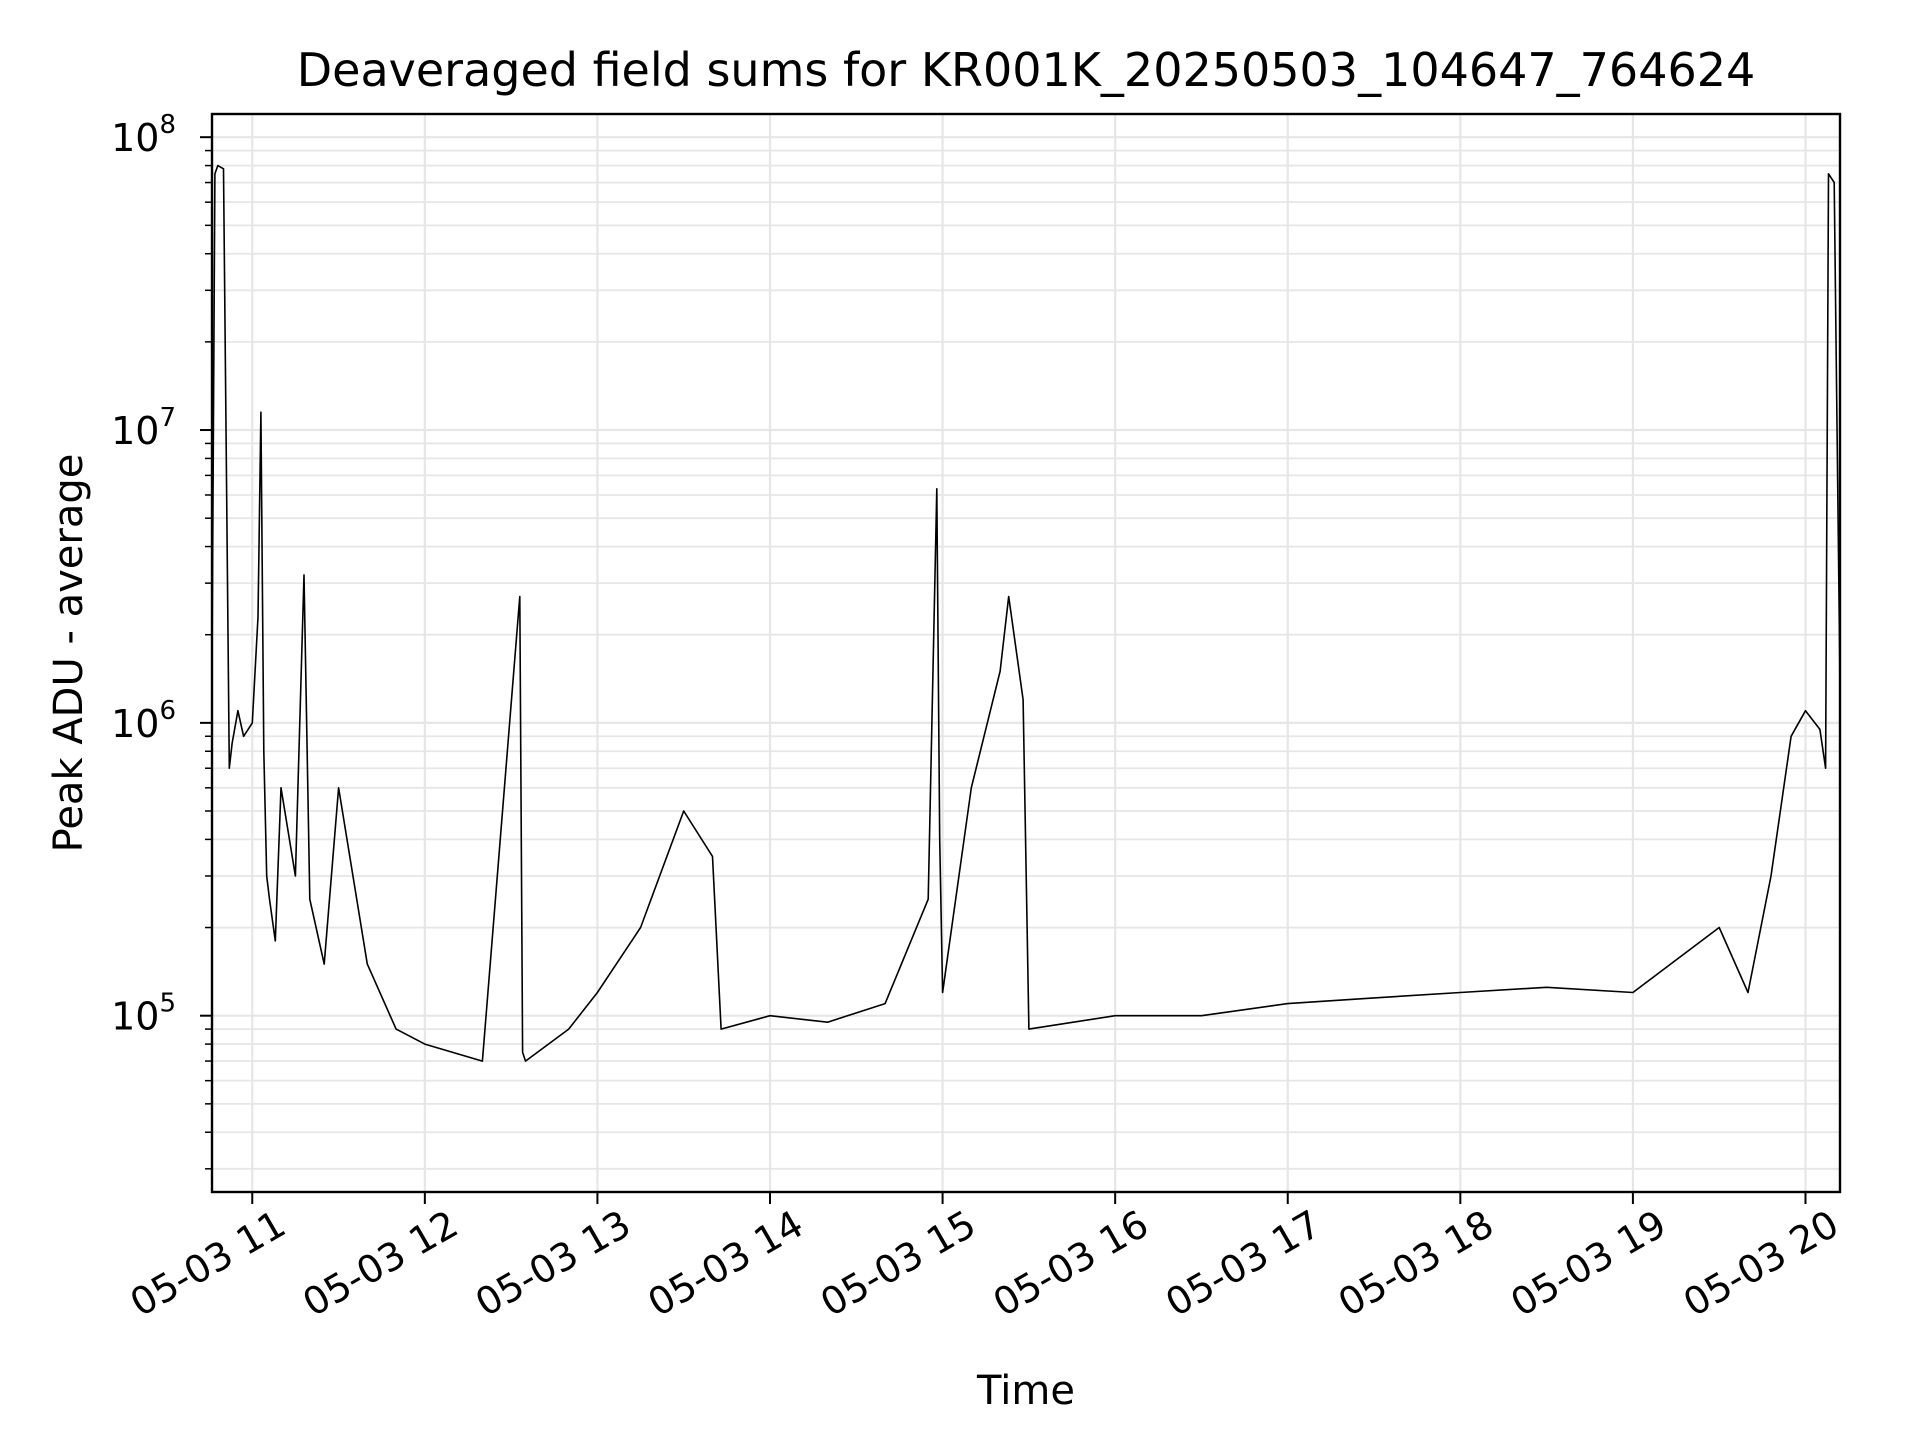 The width and height of the screenshot is (1920, 1445). Describe the element at coordinates (167, 418) in the screenshot. I see `y-tick-exponent: 7` at that location.